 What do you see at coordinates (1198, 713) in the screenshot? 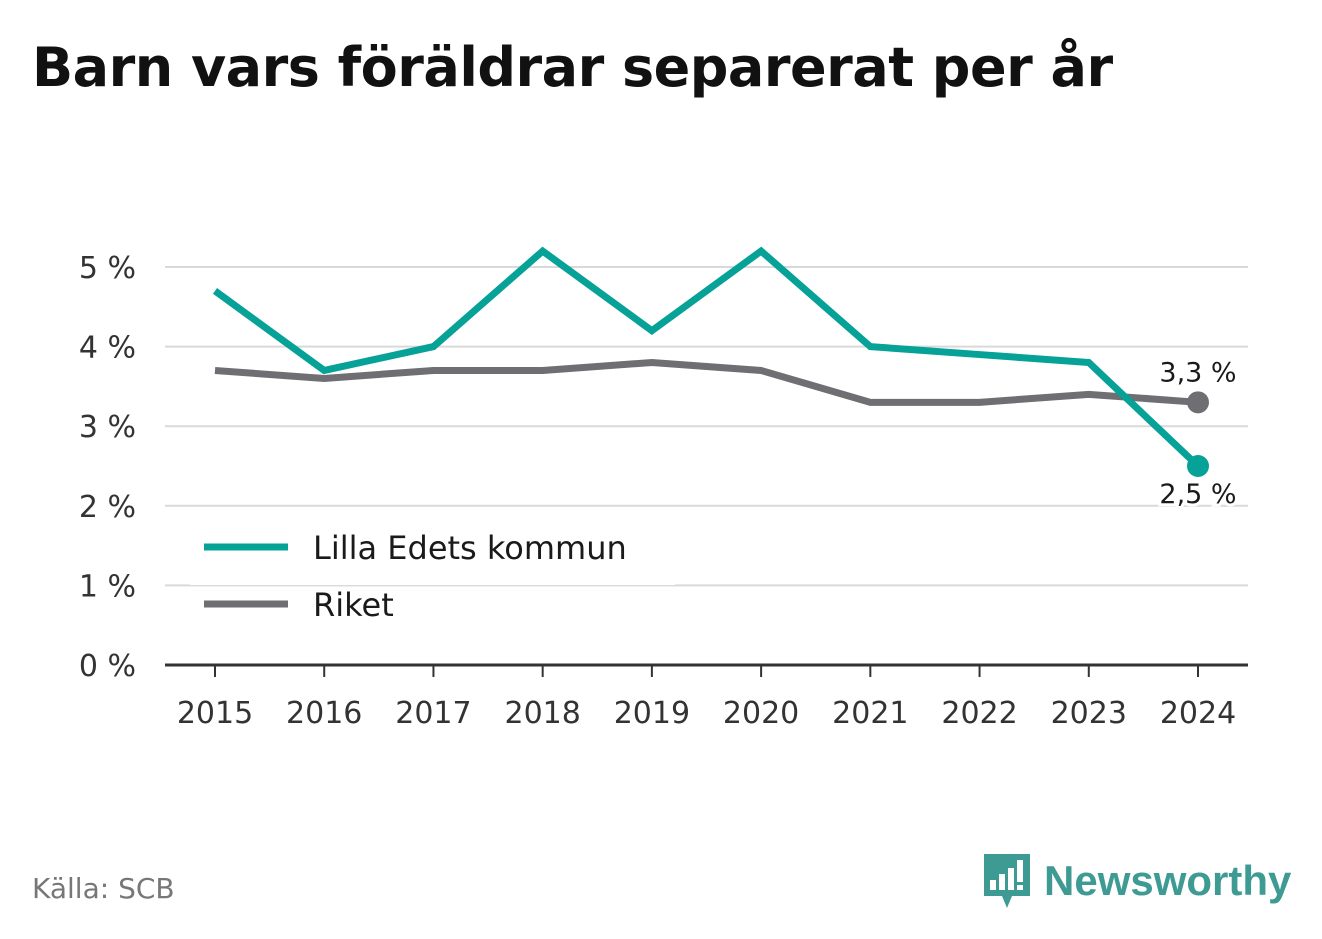
I see `x-tick-label: 2024` at bounding box center [1198, 713].